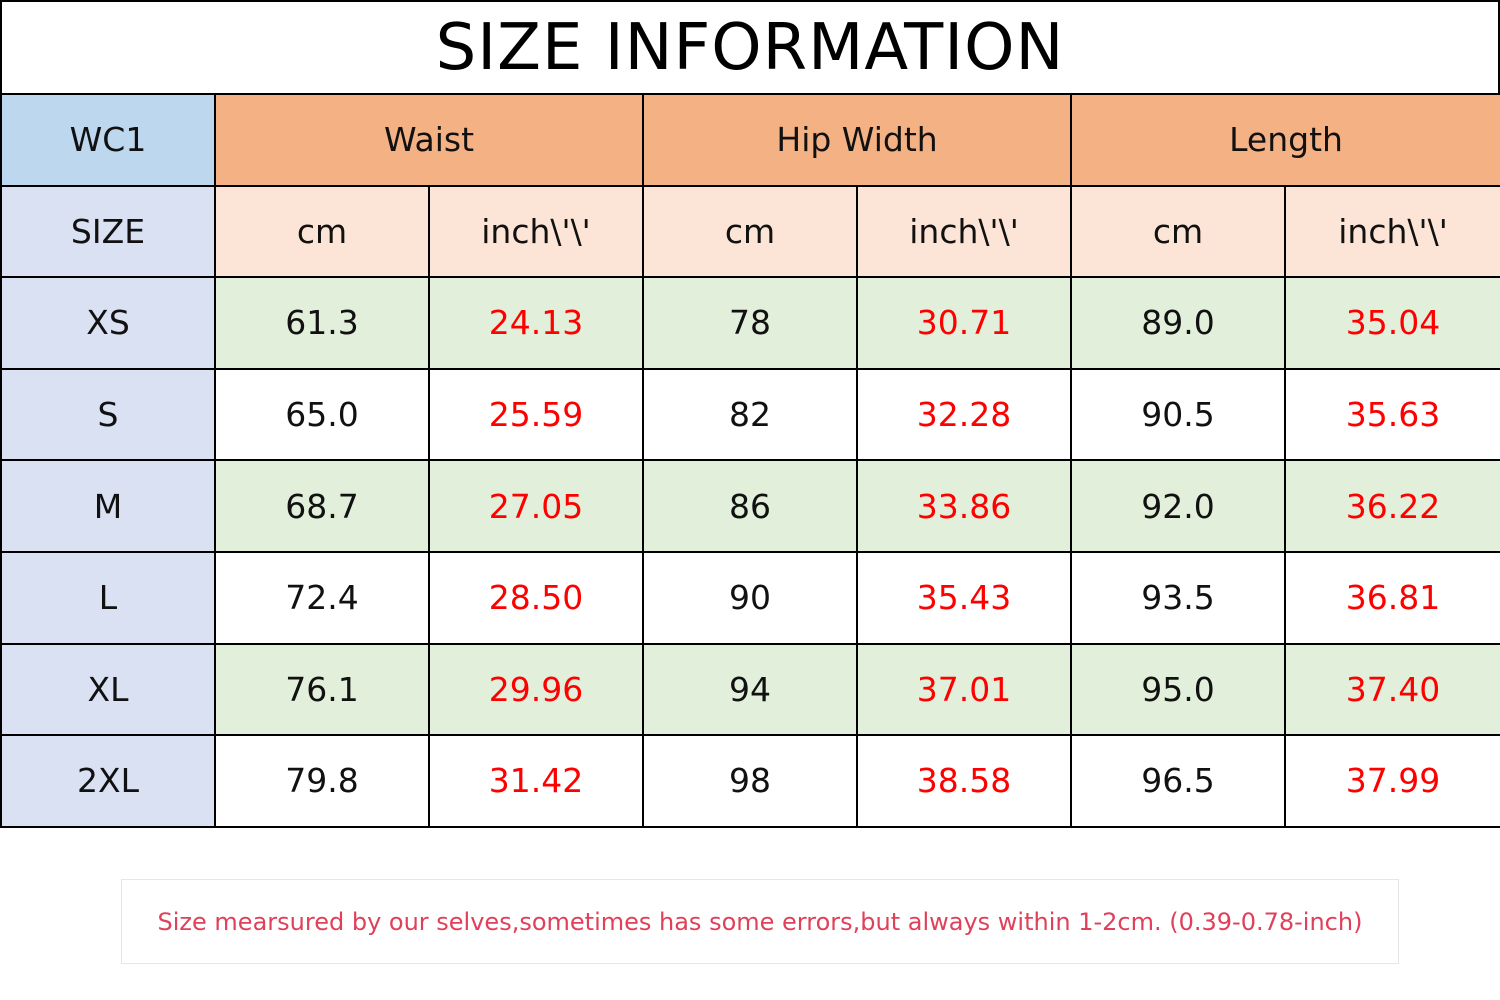 The image size is (1500, 1000). Describe the element at coordinates (108, 597) in the screenshot. I see `size-cell: L` at that location.